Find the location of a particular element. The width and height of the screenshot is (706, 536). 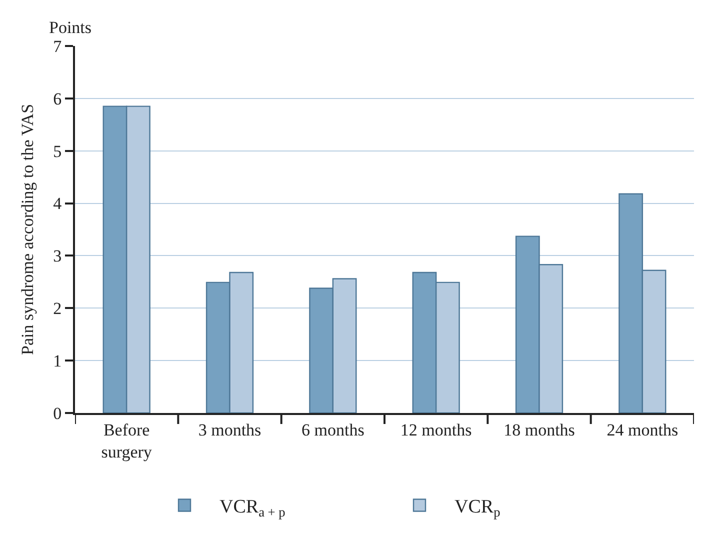

y-tick-label: 5 is located at coordinates (57, 151).